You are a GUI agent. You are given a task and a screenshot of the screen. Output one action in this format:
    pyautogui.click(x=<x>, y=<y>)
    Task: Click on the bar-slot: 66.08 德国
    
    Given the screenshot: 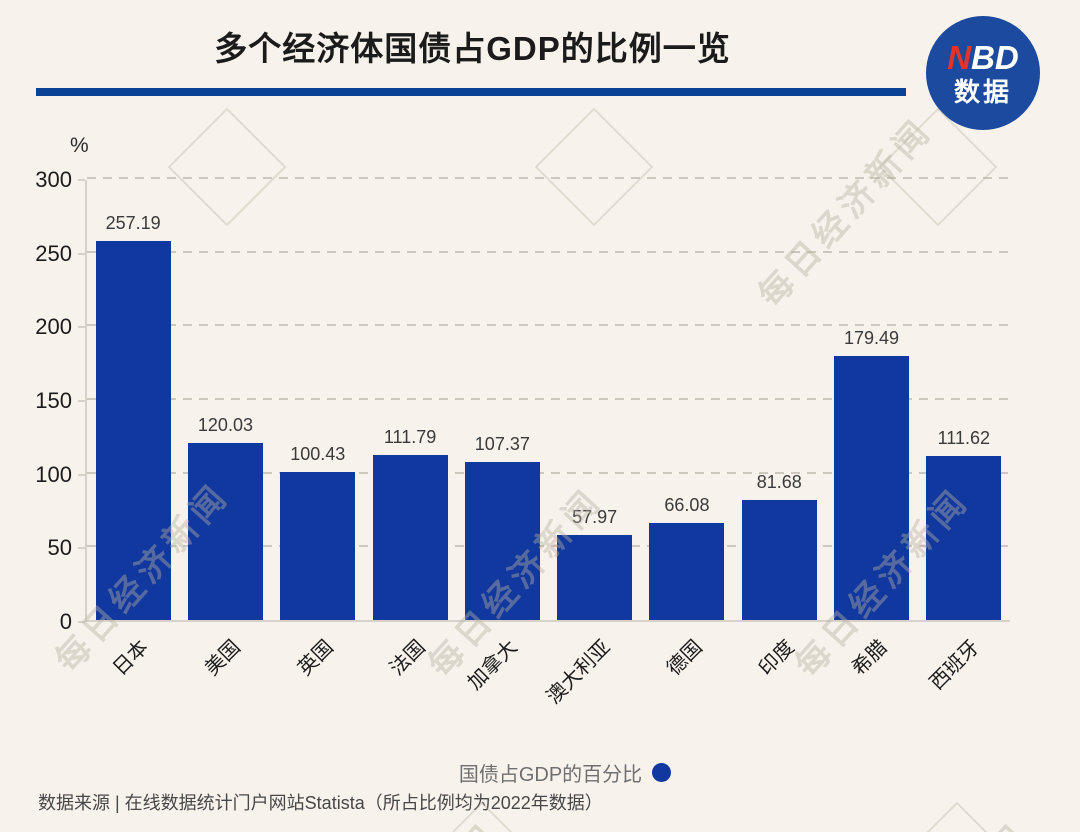 What is the action you would take?
    pyautogui.click(x=687, y=430)
    